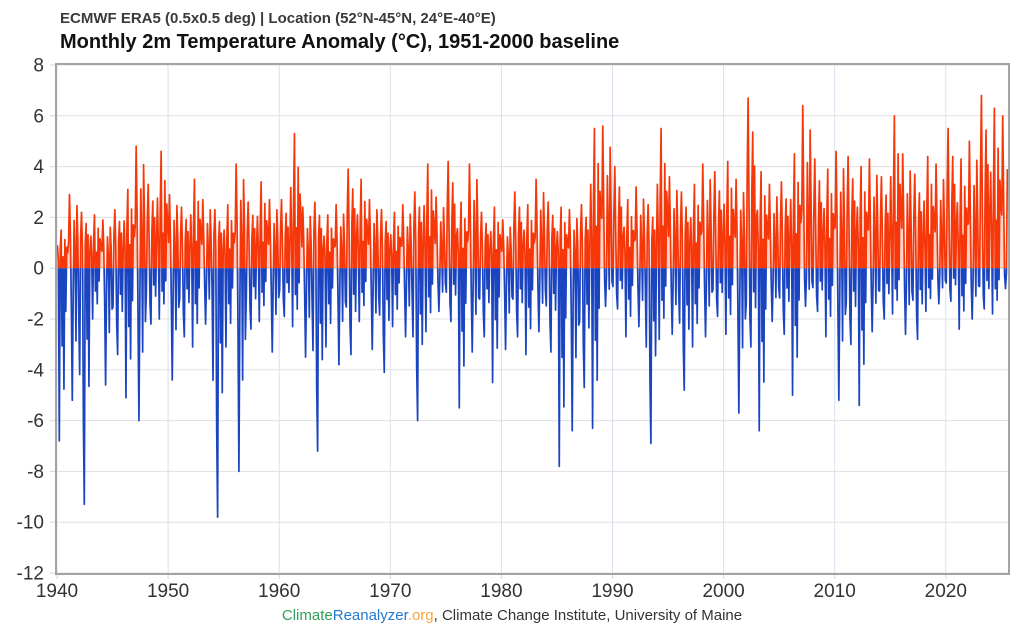 This screenshot has width=1024, height=640. I want to click on x-axis-label: 2020, so click(946, 591).